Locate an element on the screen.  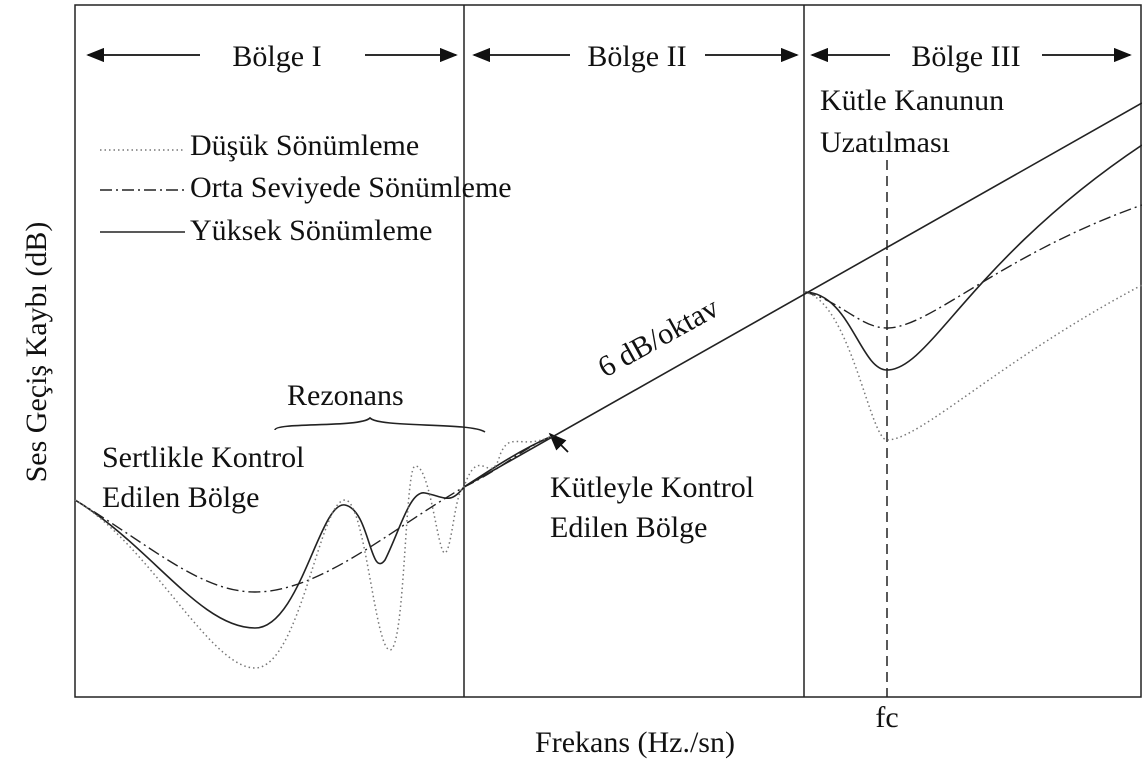
legend-label: Orta Seviyede Sönümleme is located at coordinates (351, 187).